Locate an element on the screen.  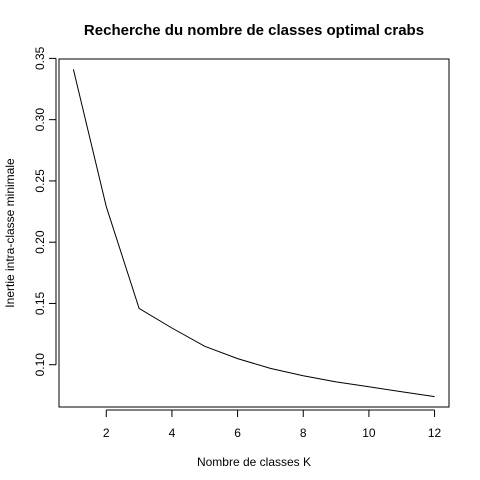
x-axis: 2 4 6 8 10 12 is located at coordinates (272, 424).